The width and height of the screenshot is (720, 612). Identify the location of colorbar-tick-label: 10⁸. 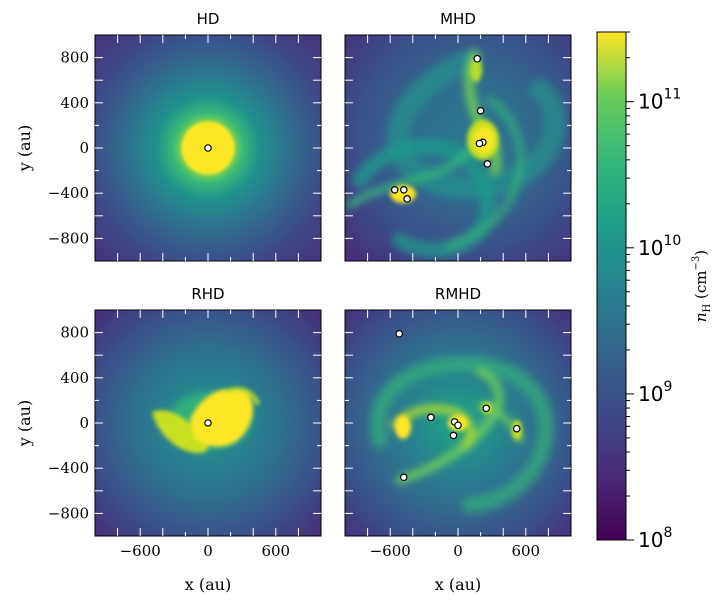
(655, 538).